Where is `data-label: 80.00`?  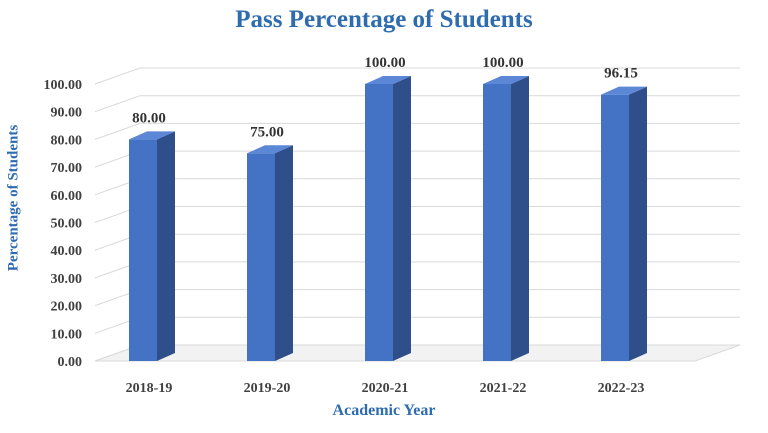 data-label: 80.00 is located at coordinates (149, 118).